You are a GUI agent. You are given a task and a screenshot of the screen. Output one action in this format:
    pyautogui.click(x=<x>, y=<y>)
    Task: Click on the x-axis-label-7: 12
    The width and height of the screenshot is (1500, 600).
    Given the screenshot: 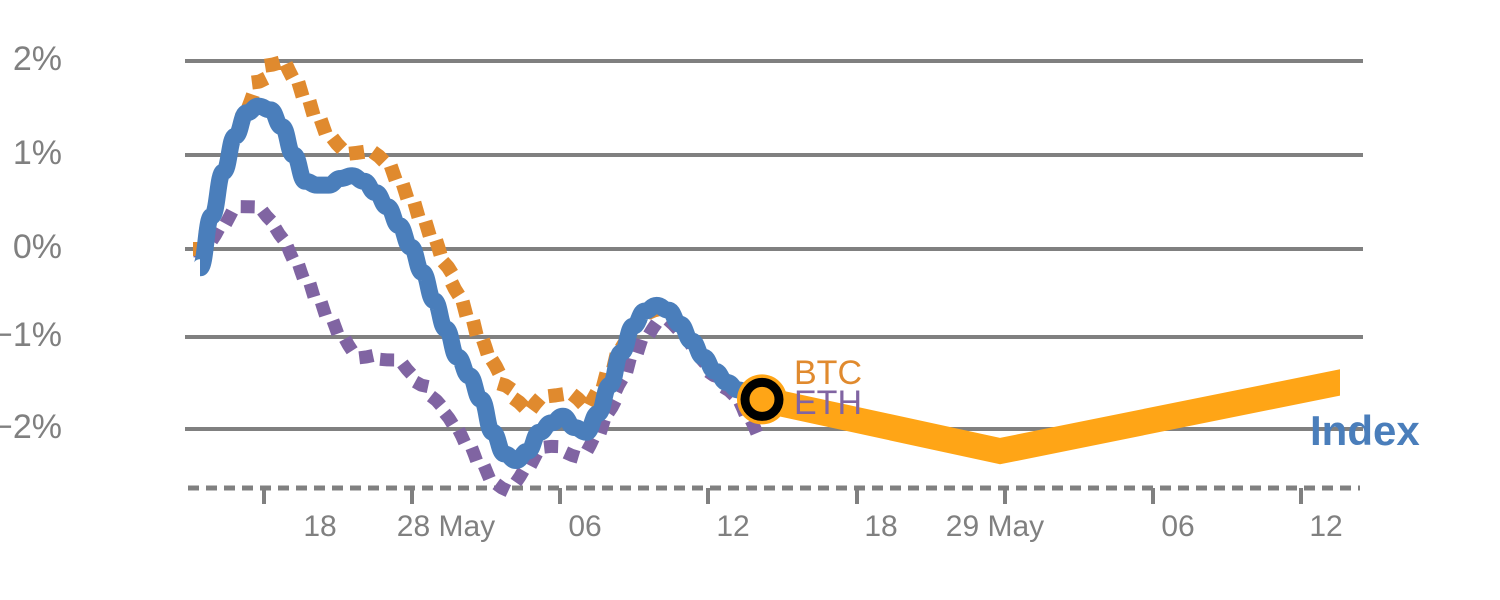 What is the action you would take?
    pyautogui.click(x=1326, y=526)
    